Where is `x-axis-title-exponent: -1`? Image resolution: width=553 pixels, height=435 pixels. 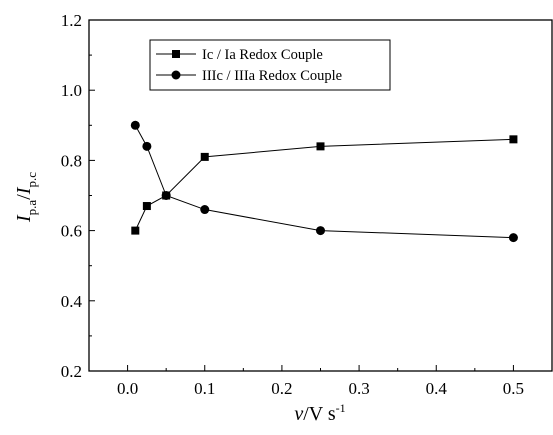
x-axis-title-exponent: -1 is located at coordinates (341, 408).